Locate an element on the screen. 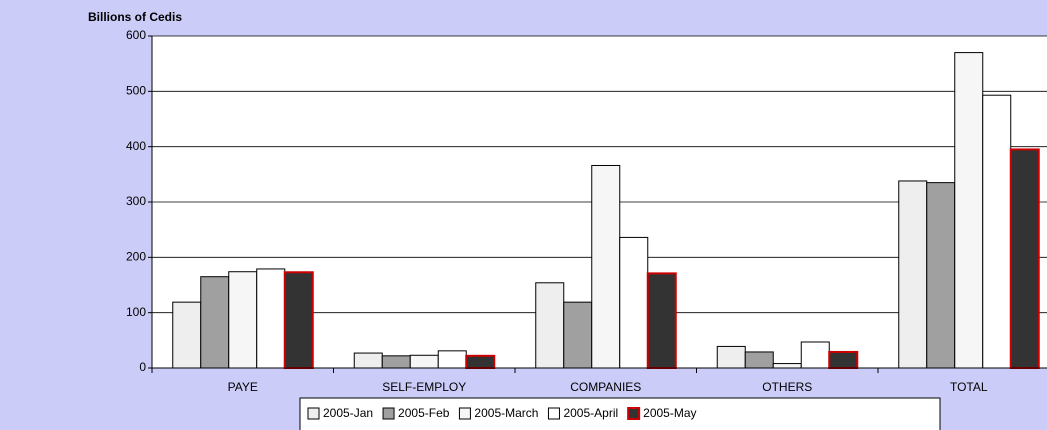 The width and height of the screenshot is (1047, 430). x-tick-label: TOTAL is located at coordinates (969, 387).